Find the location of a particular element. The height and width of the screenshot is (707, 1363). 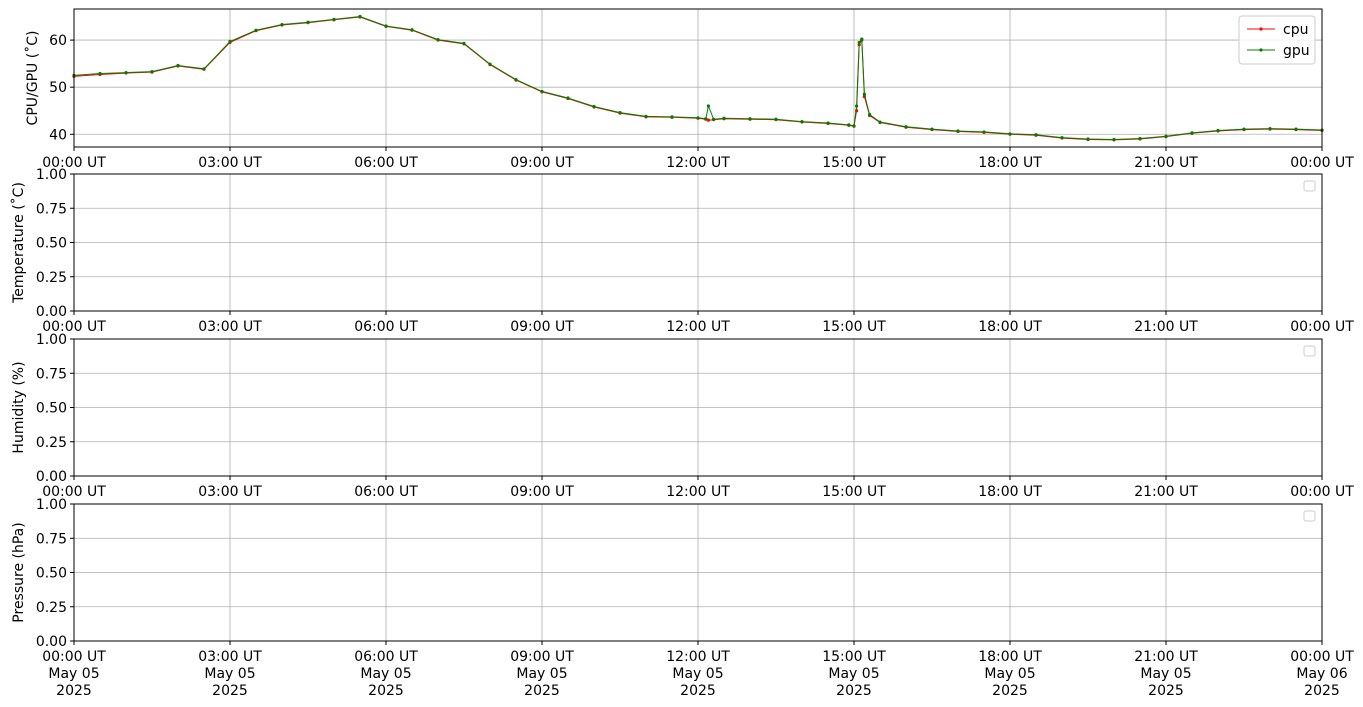

series-cpu-point is located at coordinates (708, 120).